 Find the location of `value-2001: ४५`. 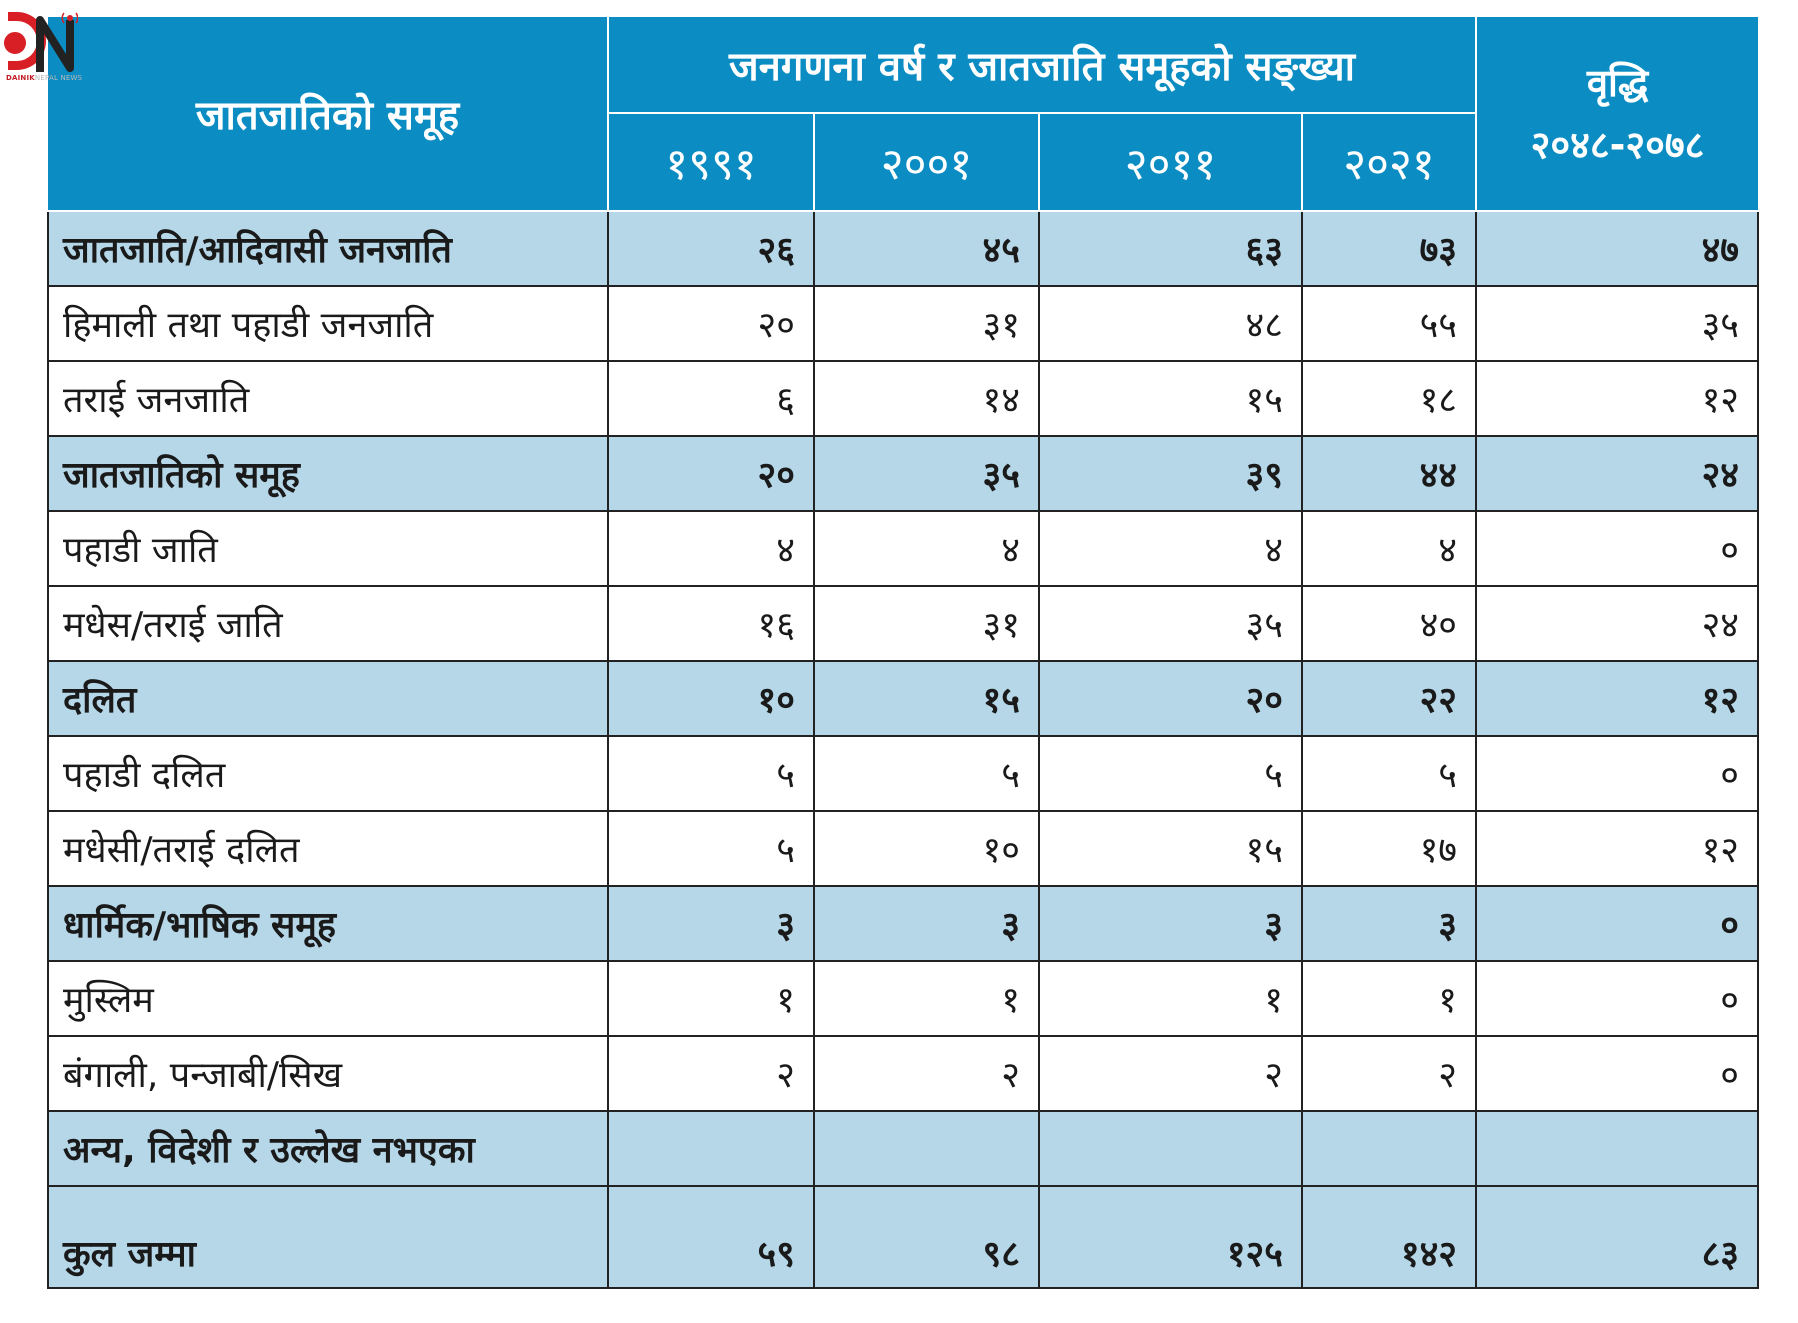

value-2001: ४५ is located at coordinates (926, 248).